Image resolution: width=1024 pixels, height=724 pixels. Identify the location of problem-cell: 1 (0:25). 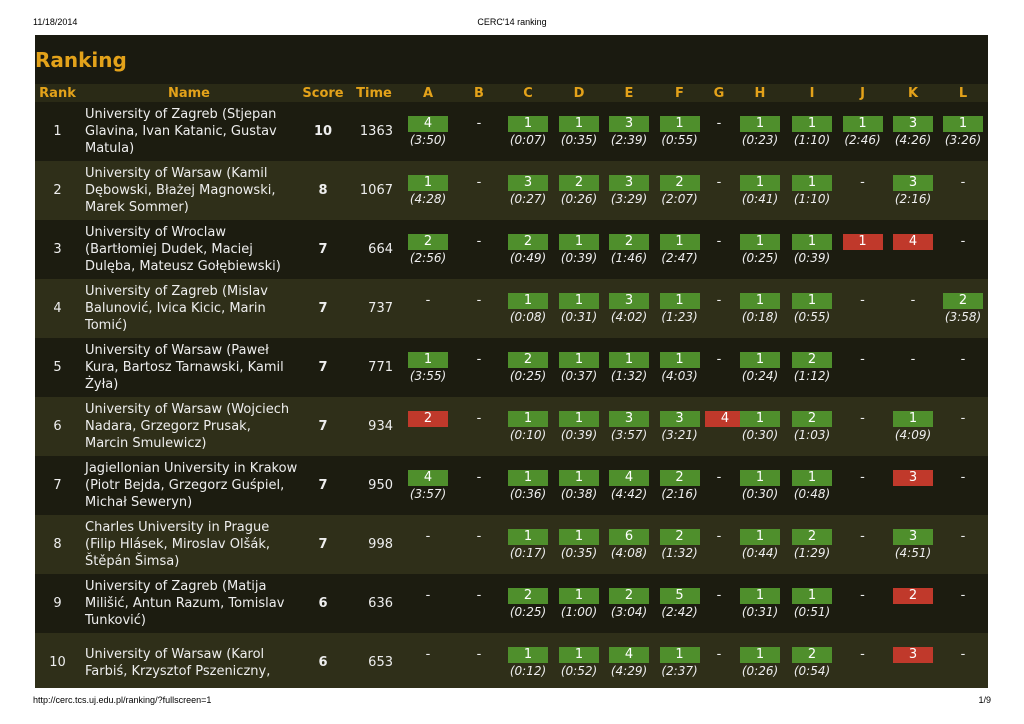
(760, 249).